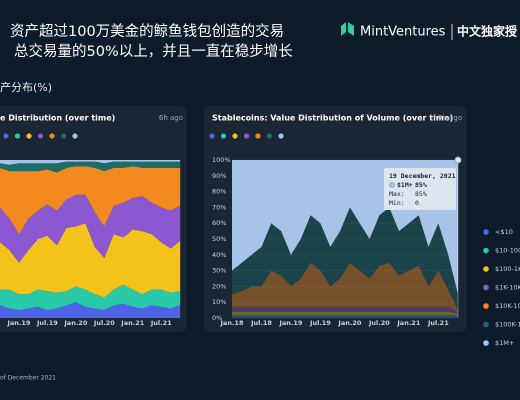 The height and width of the screenshot is (400, 520). What do you see at coordinates (392, 185) in the screenshot?
I see `tooltip-swatch` at bounding box center [392, 185].